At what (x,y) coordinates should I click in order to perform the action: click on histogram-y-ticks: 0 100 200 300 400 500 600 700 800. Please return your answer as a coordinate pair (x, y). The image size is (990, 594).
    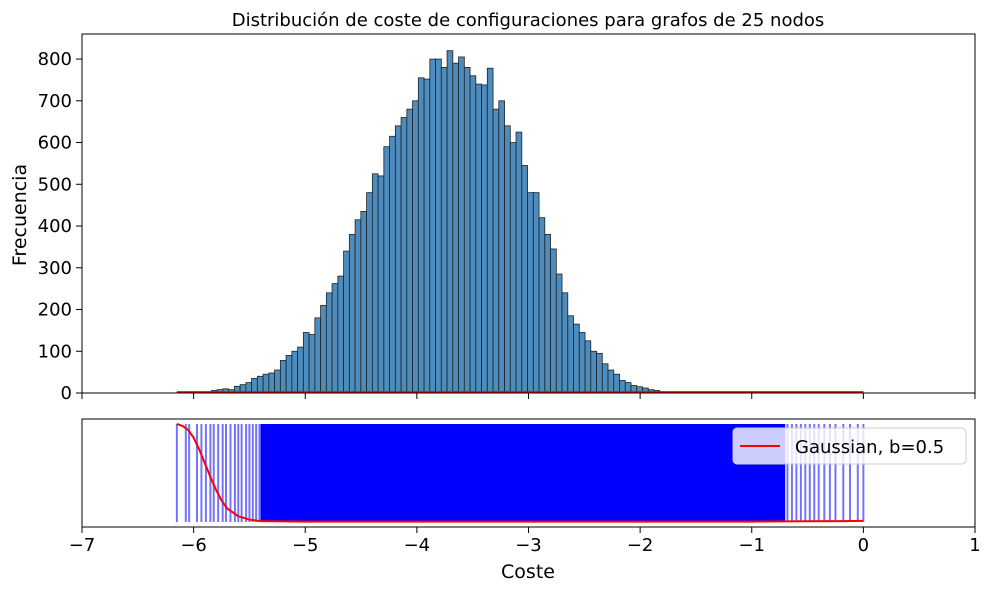
    Looking at the image, I should click on (60, 226).